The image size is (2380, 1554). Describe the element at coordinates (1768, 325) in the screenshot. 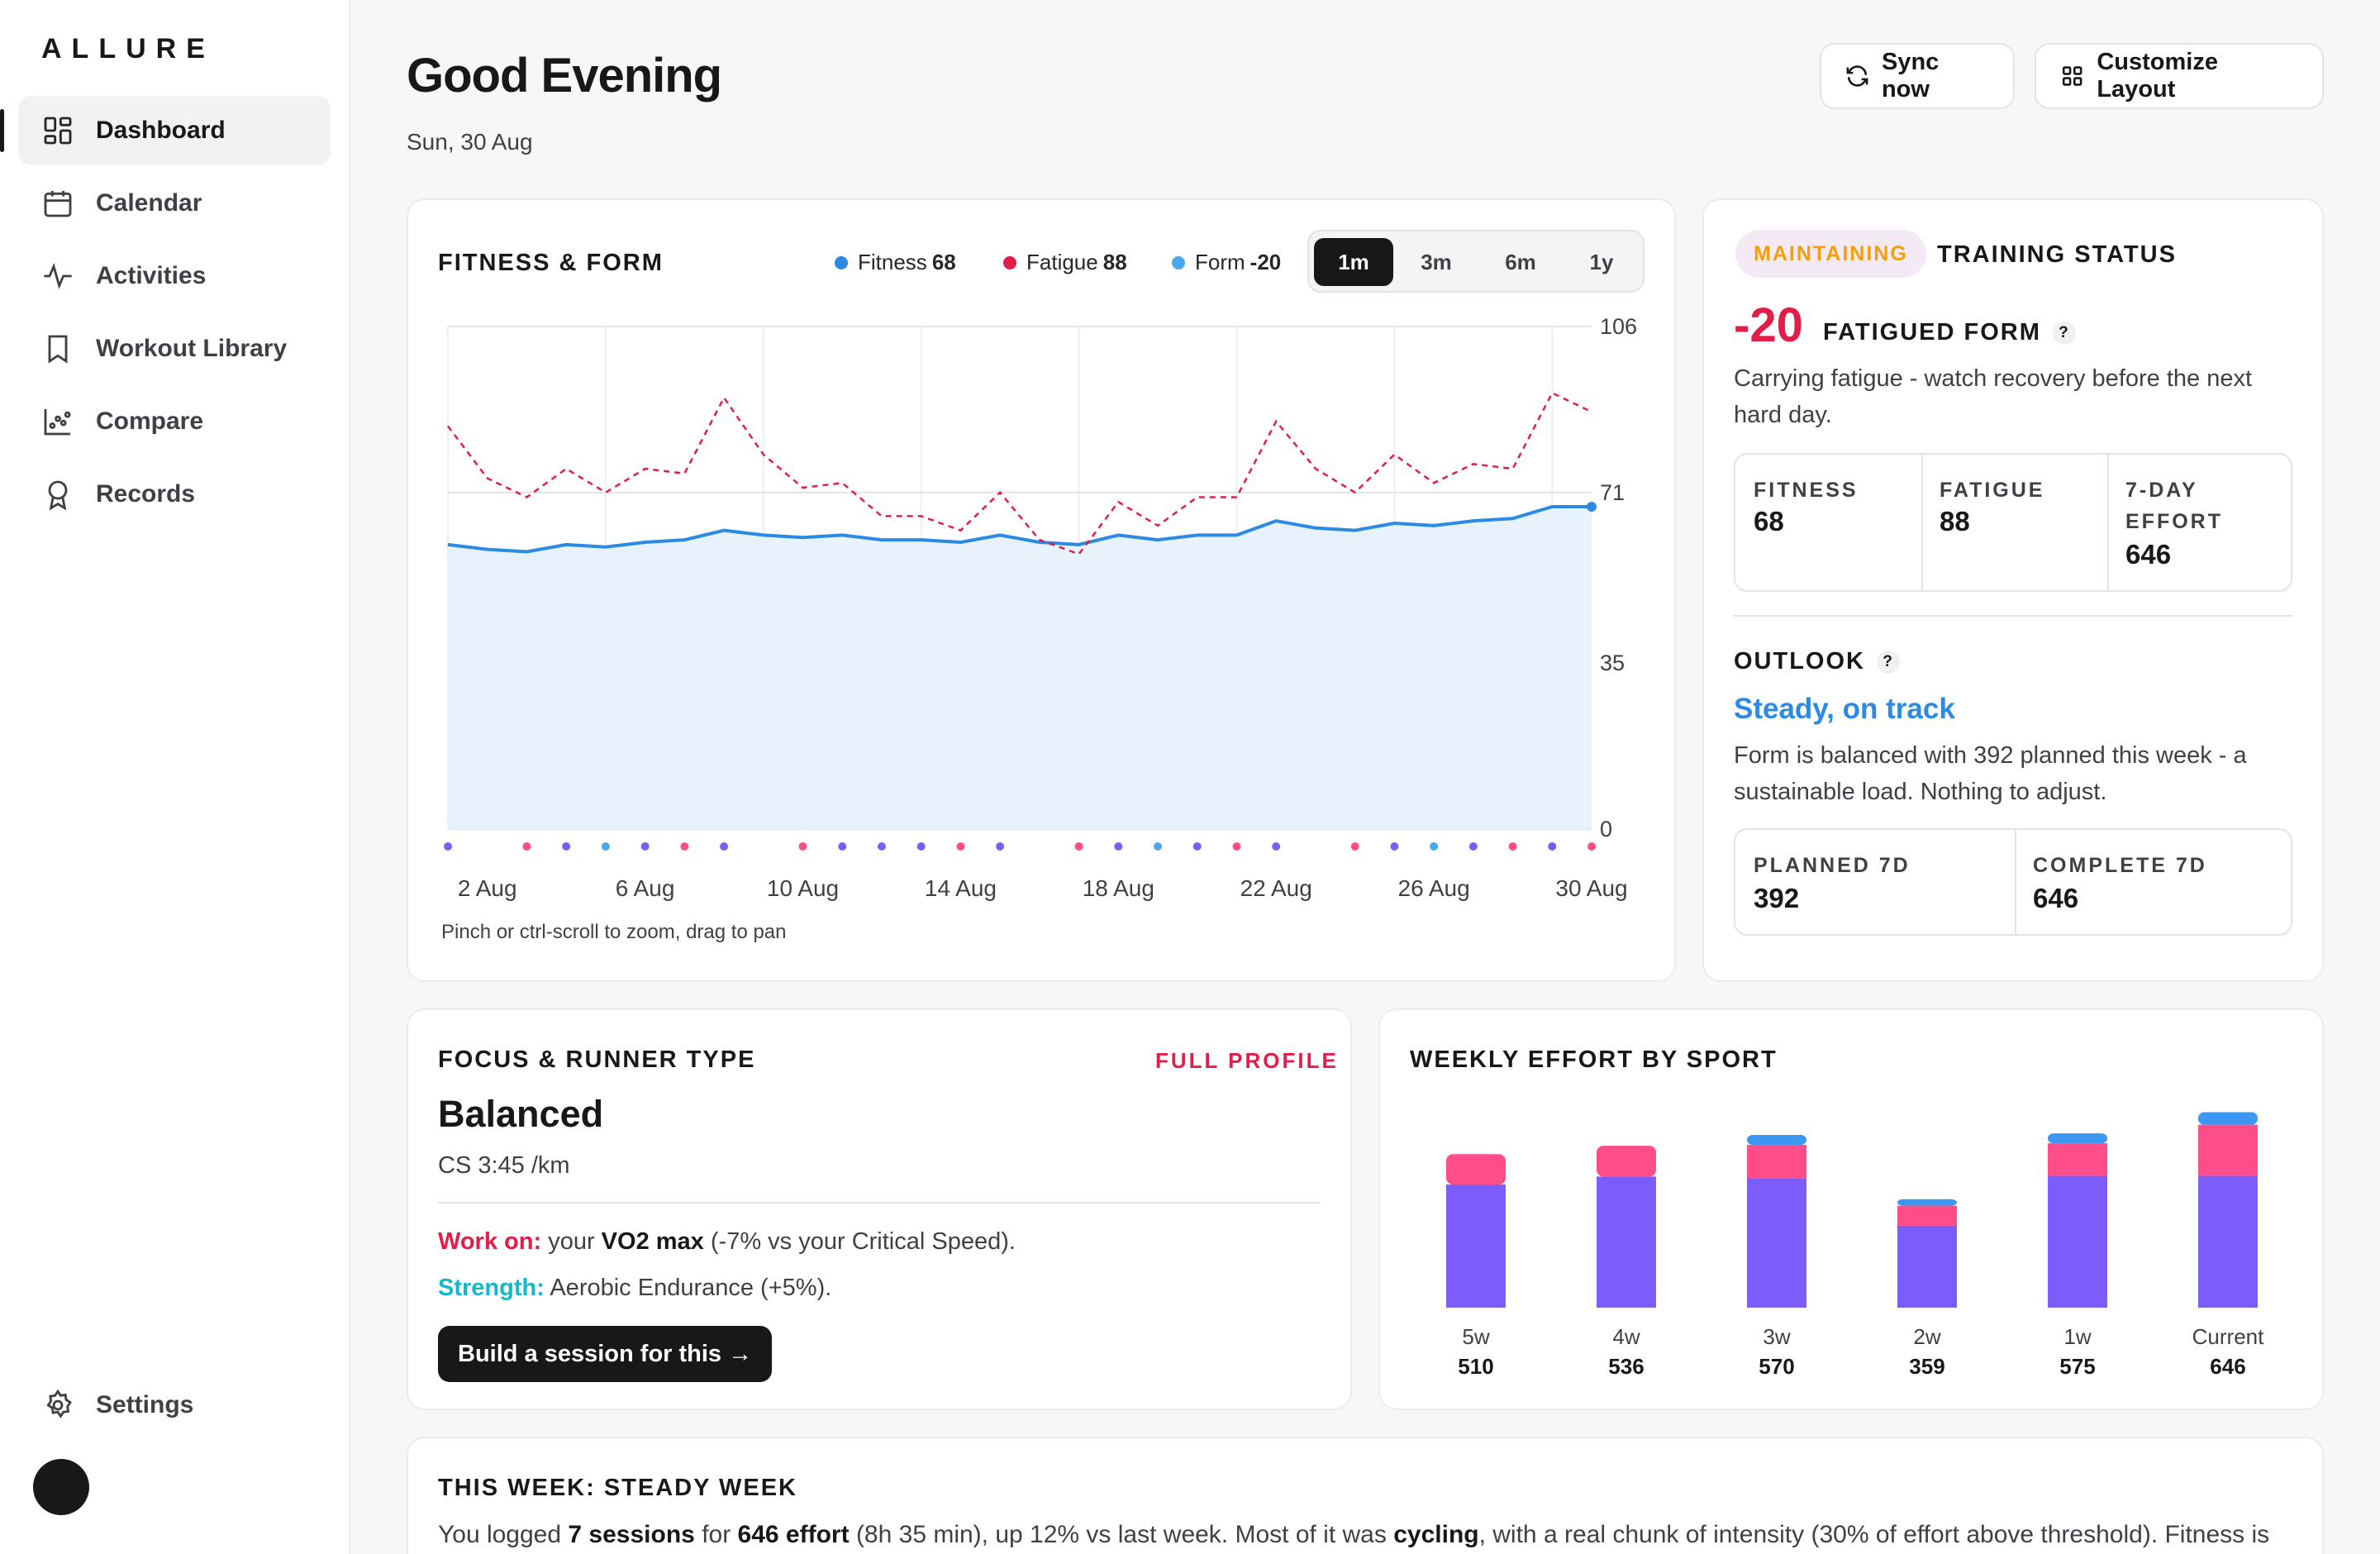

I see `form-value: -20` at that location.